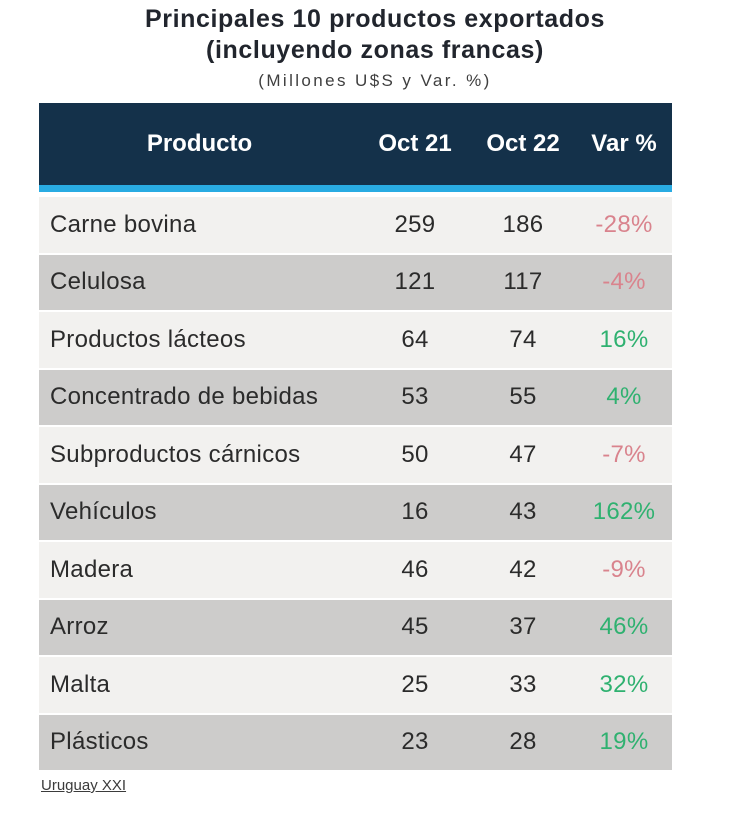  Describe the element at coordinates (184, 397) in the screenshot. I see `product-cell: Concentrado de bebidas` at that location.